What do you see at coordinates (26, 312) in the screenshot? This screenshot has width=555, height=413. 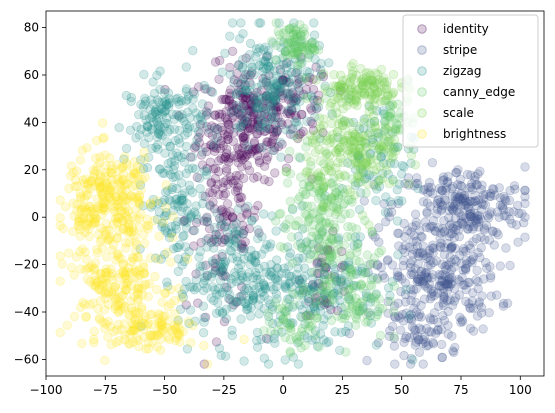 I see `y-tick-label: −40` at bounding box center [26, 312].